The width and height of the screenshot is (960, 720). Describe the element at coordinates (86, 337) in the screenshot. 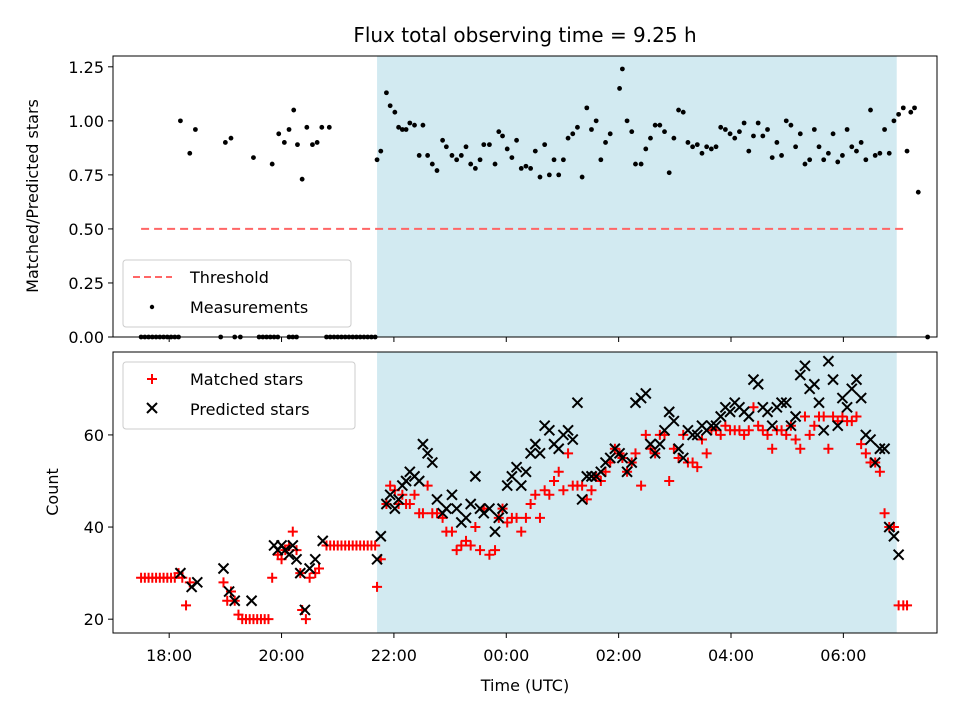

I see `ratio-y-tick-label: 0.00` at that location.